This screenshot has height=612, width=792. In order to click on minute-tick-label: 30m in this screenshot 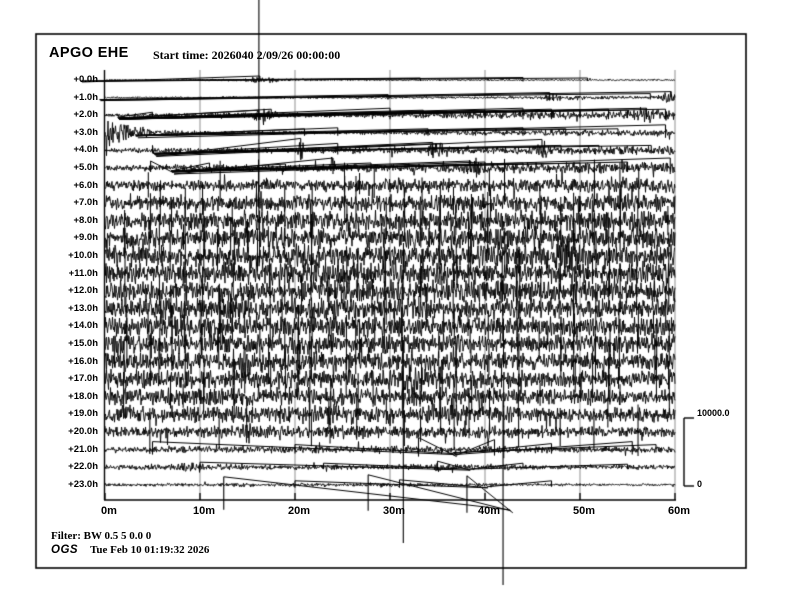, I will do `click(394, 511)`.